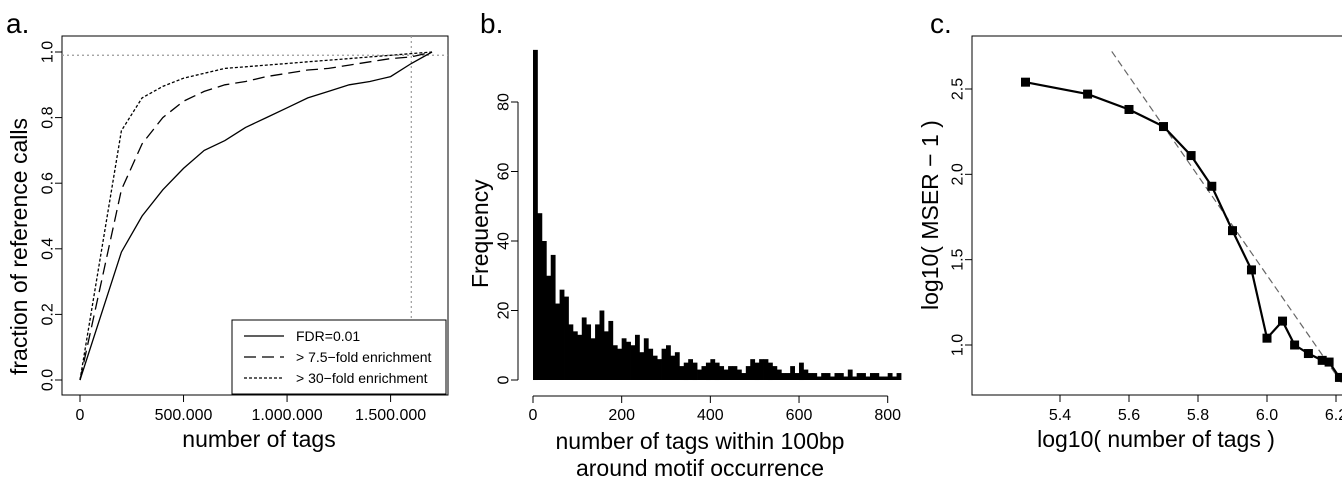  I want to click on series-line-c, so click(1183, 230).